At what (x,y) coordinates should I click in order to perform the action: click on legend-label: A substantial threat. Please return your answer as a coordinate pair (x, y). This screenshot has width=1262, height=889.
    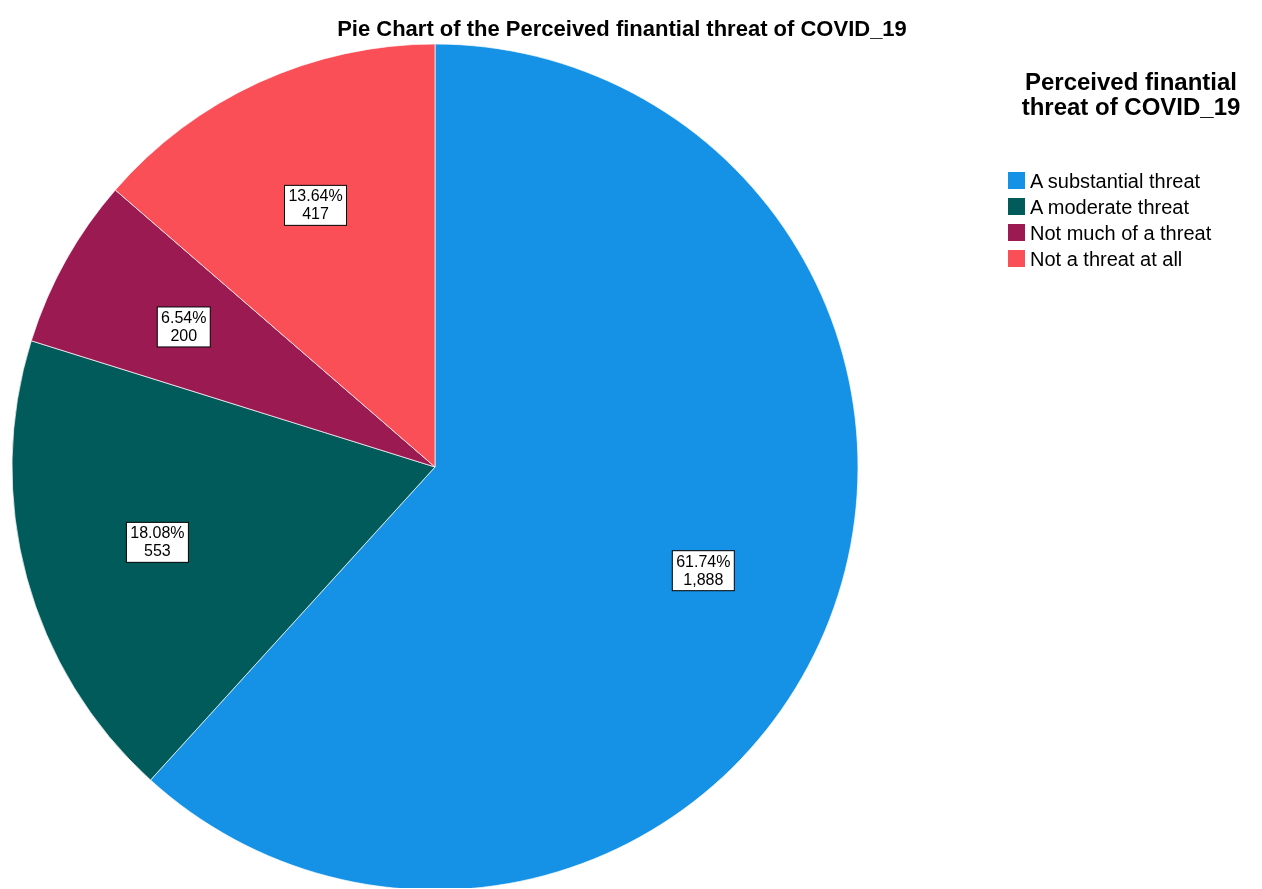
    Looking at the image, I should click on (1115, 181).